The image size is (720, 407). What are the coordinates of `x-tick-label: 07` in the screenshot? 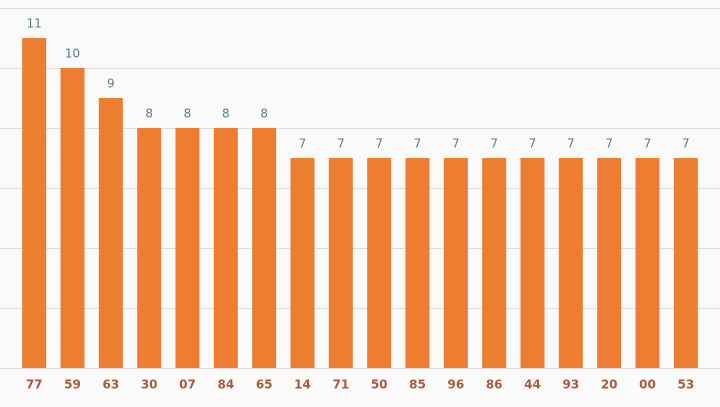 It's located at (187, 385).